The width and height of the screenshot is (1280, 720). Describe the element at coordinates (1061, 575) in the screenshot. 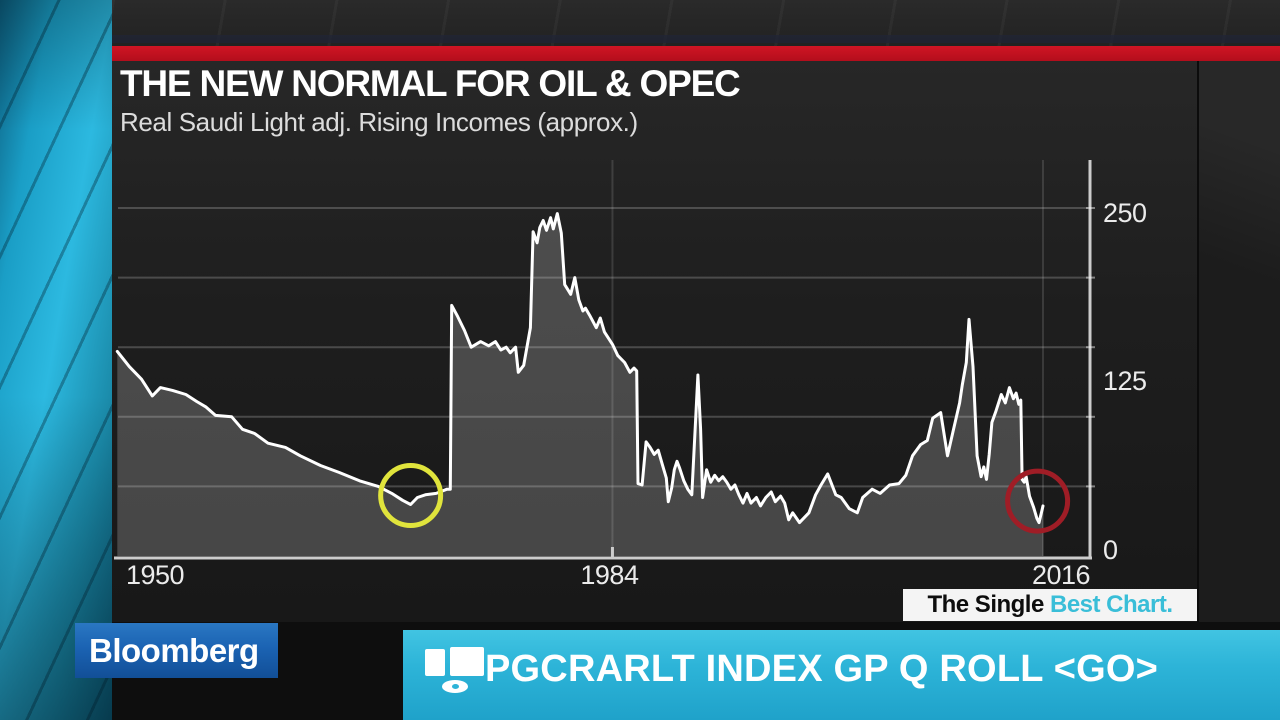

I see `x-axis-label-2016: 2016` at that location.